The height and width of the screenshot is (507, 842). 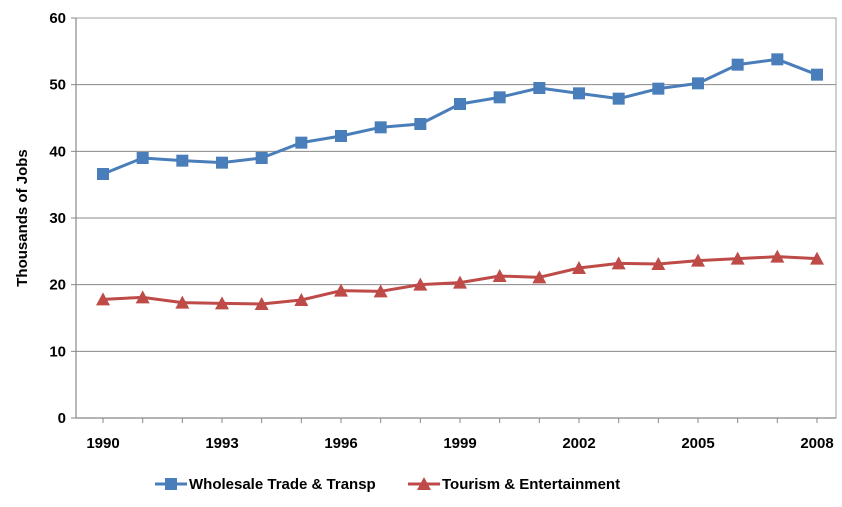 What do you see at coordinates (57, 18) in the screenshot?
I see `y-tick-label: 60` at bounding box center [57, 18].